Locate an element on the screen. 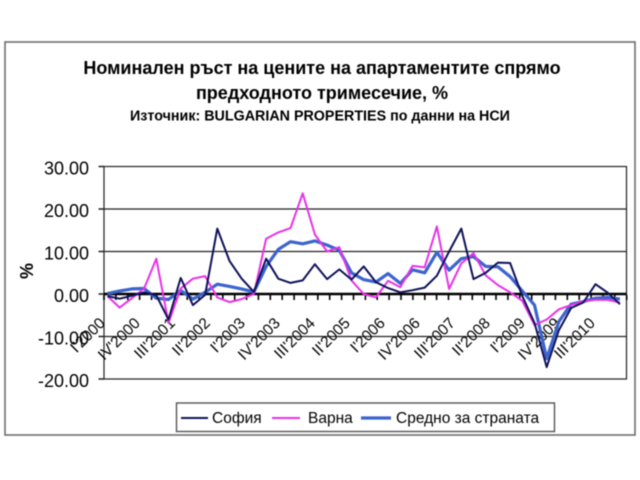 Image resolution: width=640 pixels, height=480 pixels. svg-text: 30.00 is located at coordinates (66, 169).